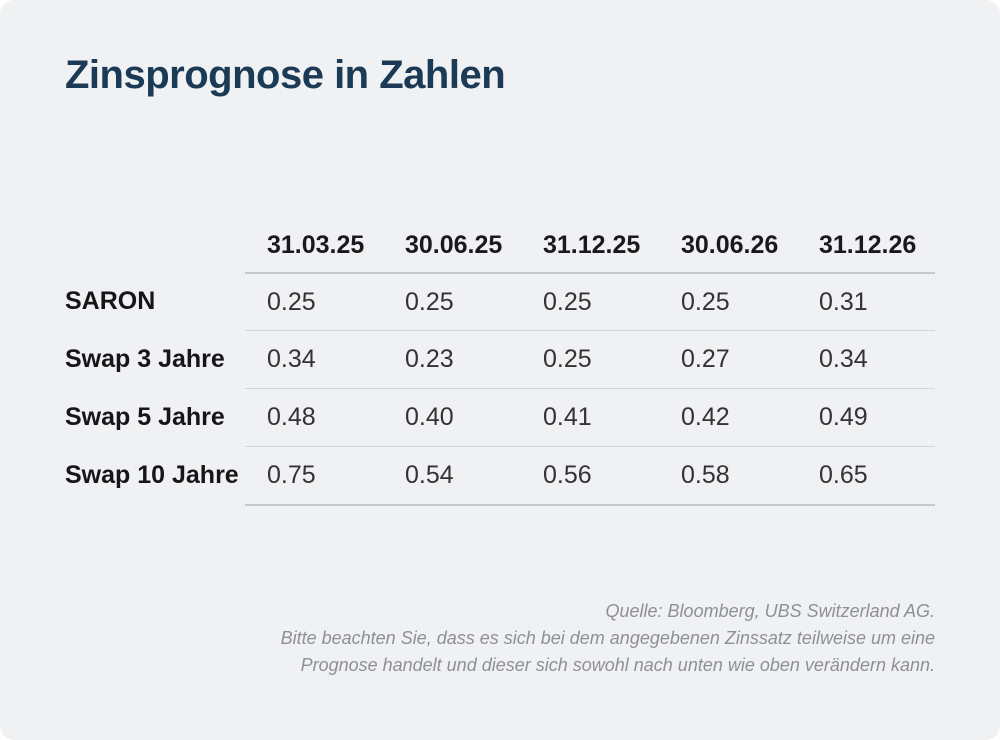  I want to click on column-header-3: 31.12.25, so click(592, 244).